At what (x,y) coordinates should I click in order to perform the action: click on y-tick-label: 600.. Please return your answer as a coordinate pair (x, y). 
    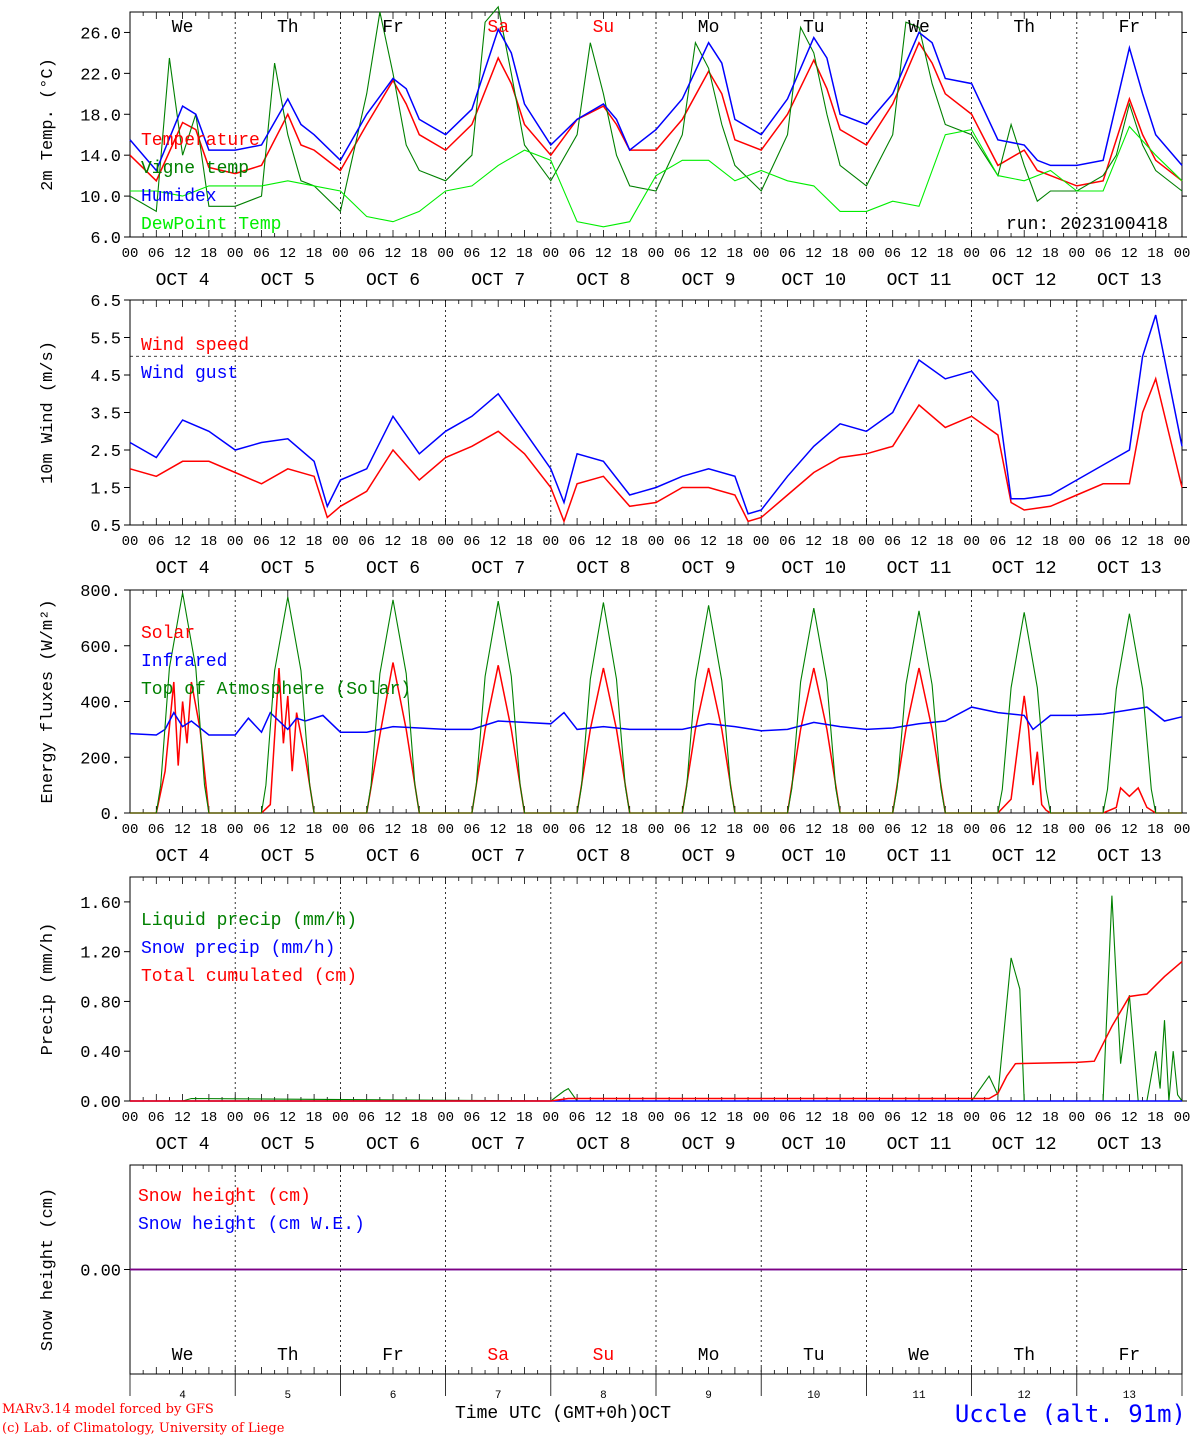
    Looking at the image, I should click on (100, 648).